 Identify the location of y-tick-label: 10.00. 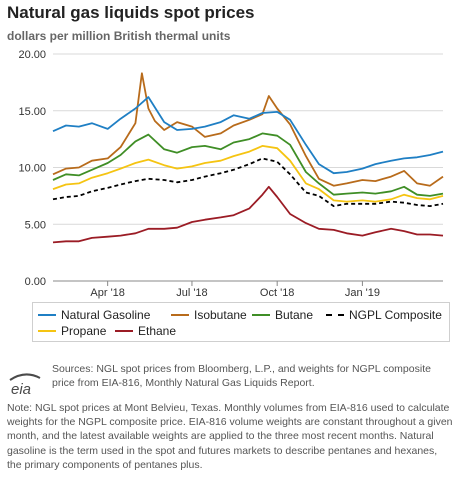
(32, 169).